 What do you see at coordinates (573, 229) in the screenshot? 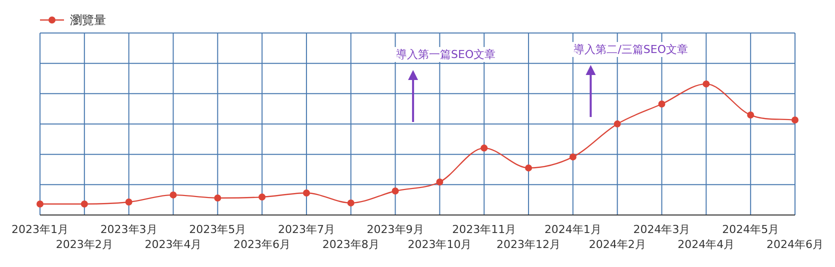
I see `x-tick-label: 2024年1月` at bounding box center [573, 229].